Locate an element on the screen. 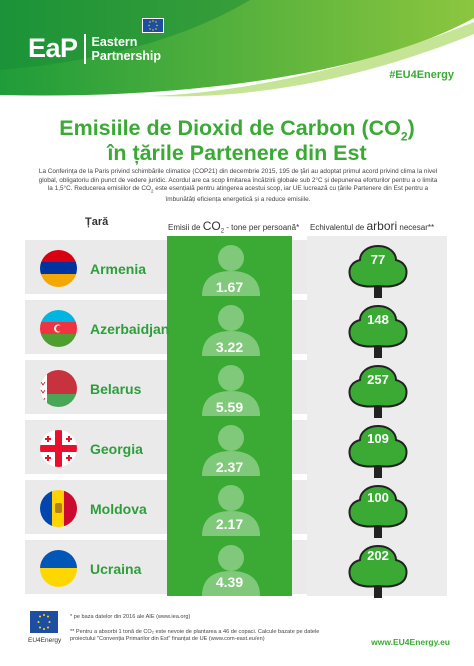  logo-name: Eastern Partnership is located at coordinates (126, 49).